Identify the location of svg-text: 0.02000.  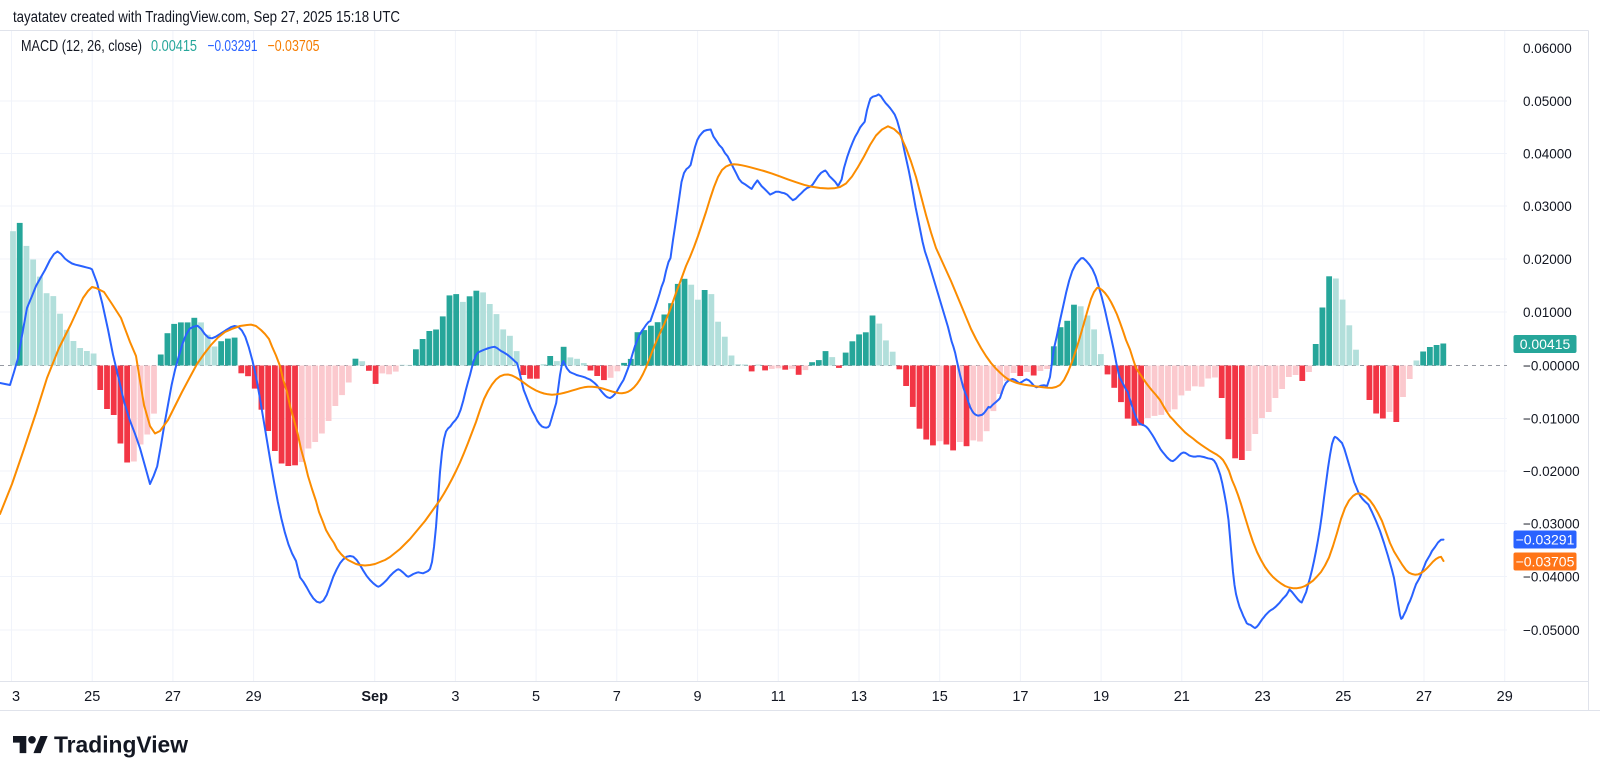
(1547, 259).